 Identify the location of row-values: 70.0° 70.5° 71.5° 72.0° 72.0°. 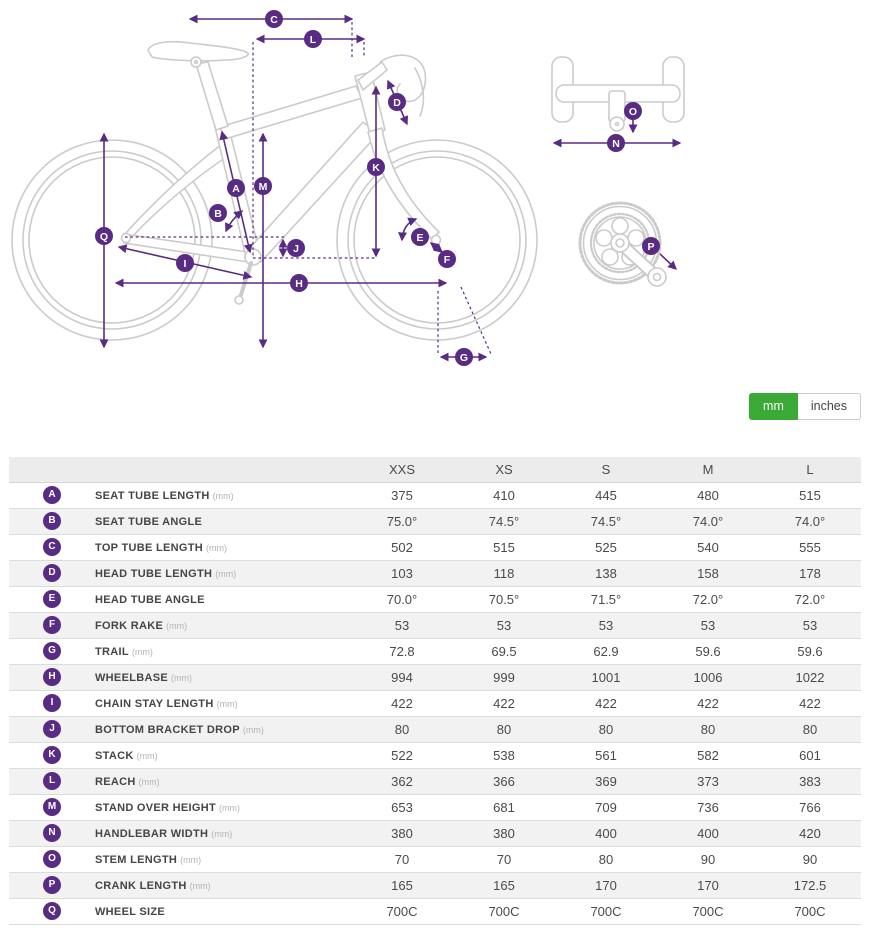
(606, 599).